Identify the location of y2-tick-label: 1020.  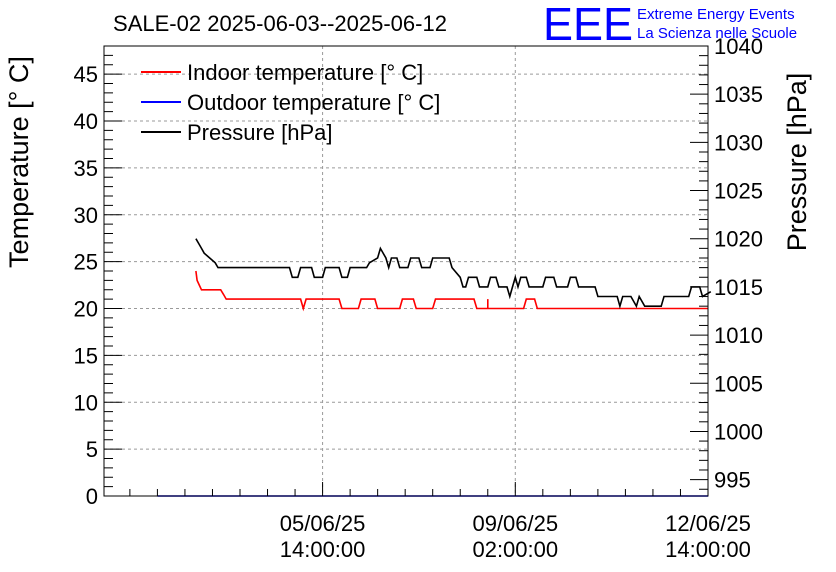
(738, 239).